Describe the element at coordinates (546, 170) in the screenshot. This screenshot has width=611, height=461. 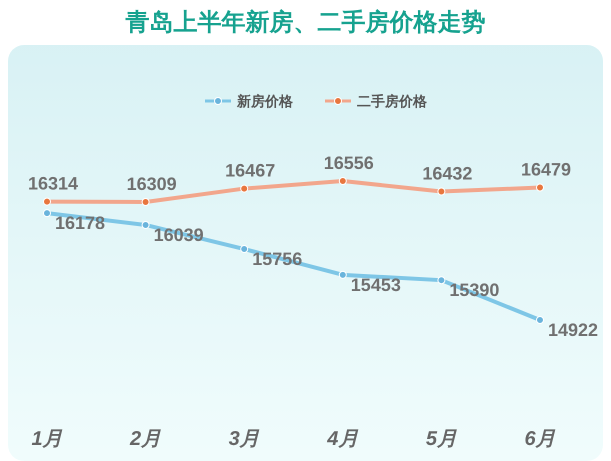
I see `data-label: 16479` at that location.